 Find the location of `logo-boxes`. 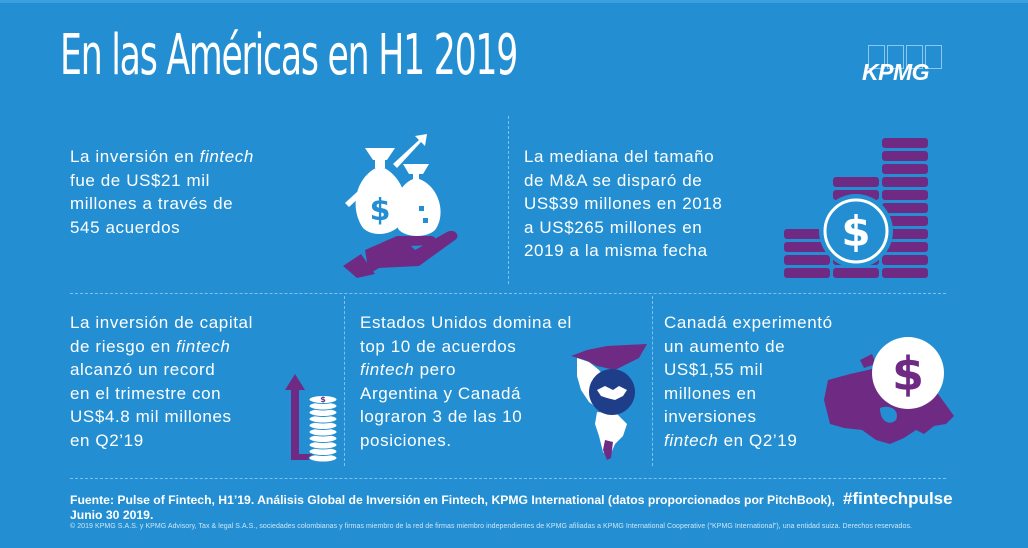

logo-boxes is located at coordinates (906, 57).